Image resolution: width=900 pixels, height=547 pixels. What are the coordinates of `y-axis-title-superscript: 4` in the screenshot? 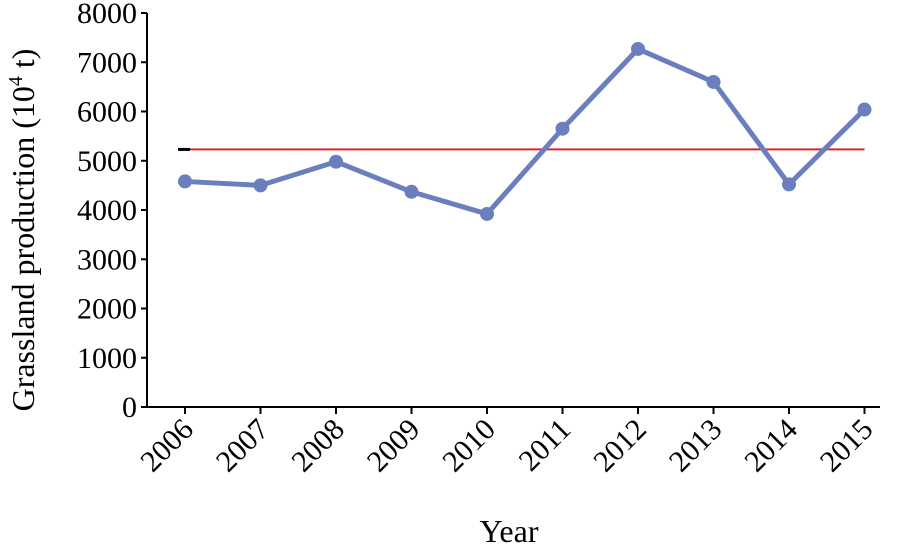 It's located at (16, 81).